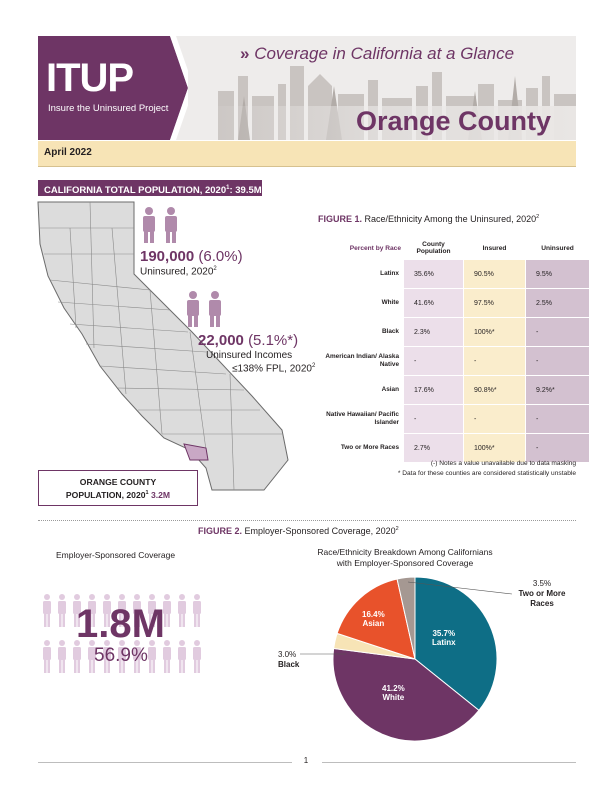 This screenshot has height=792, width=612. What do you see at coordinates (433, 390) in the screenshot?
I see `county-value: 17.6%` at bounding box center [433, 390].